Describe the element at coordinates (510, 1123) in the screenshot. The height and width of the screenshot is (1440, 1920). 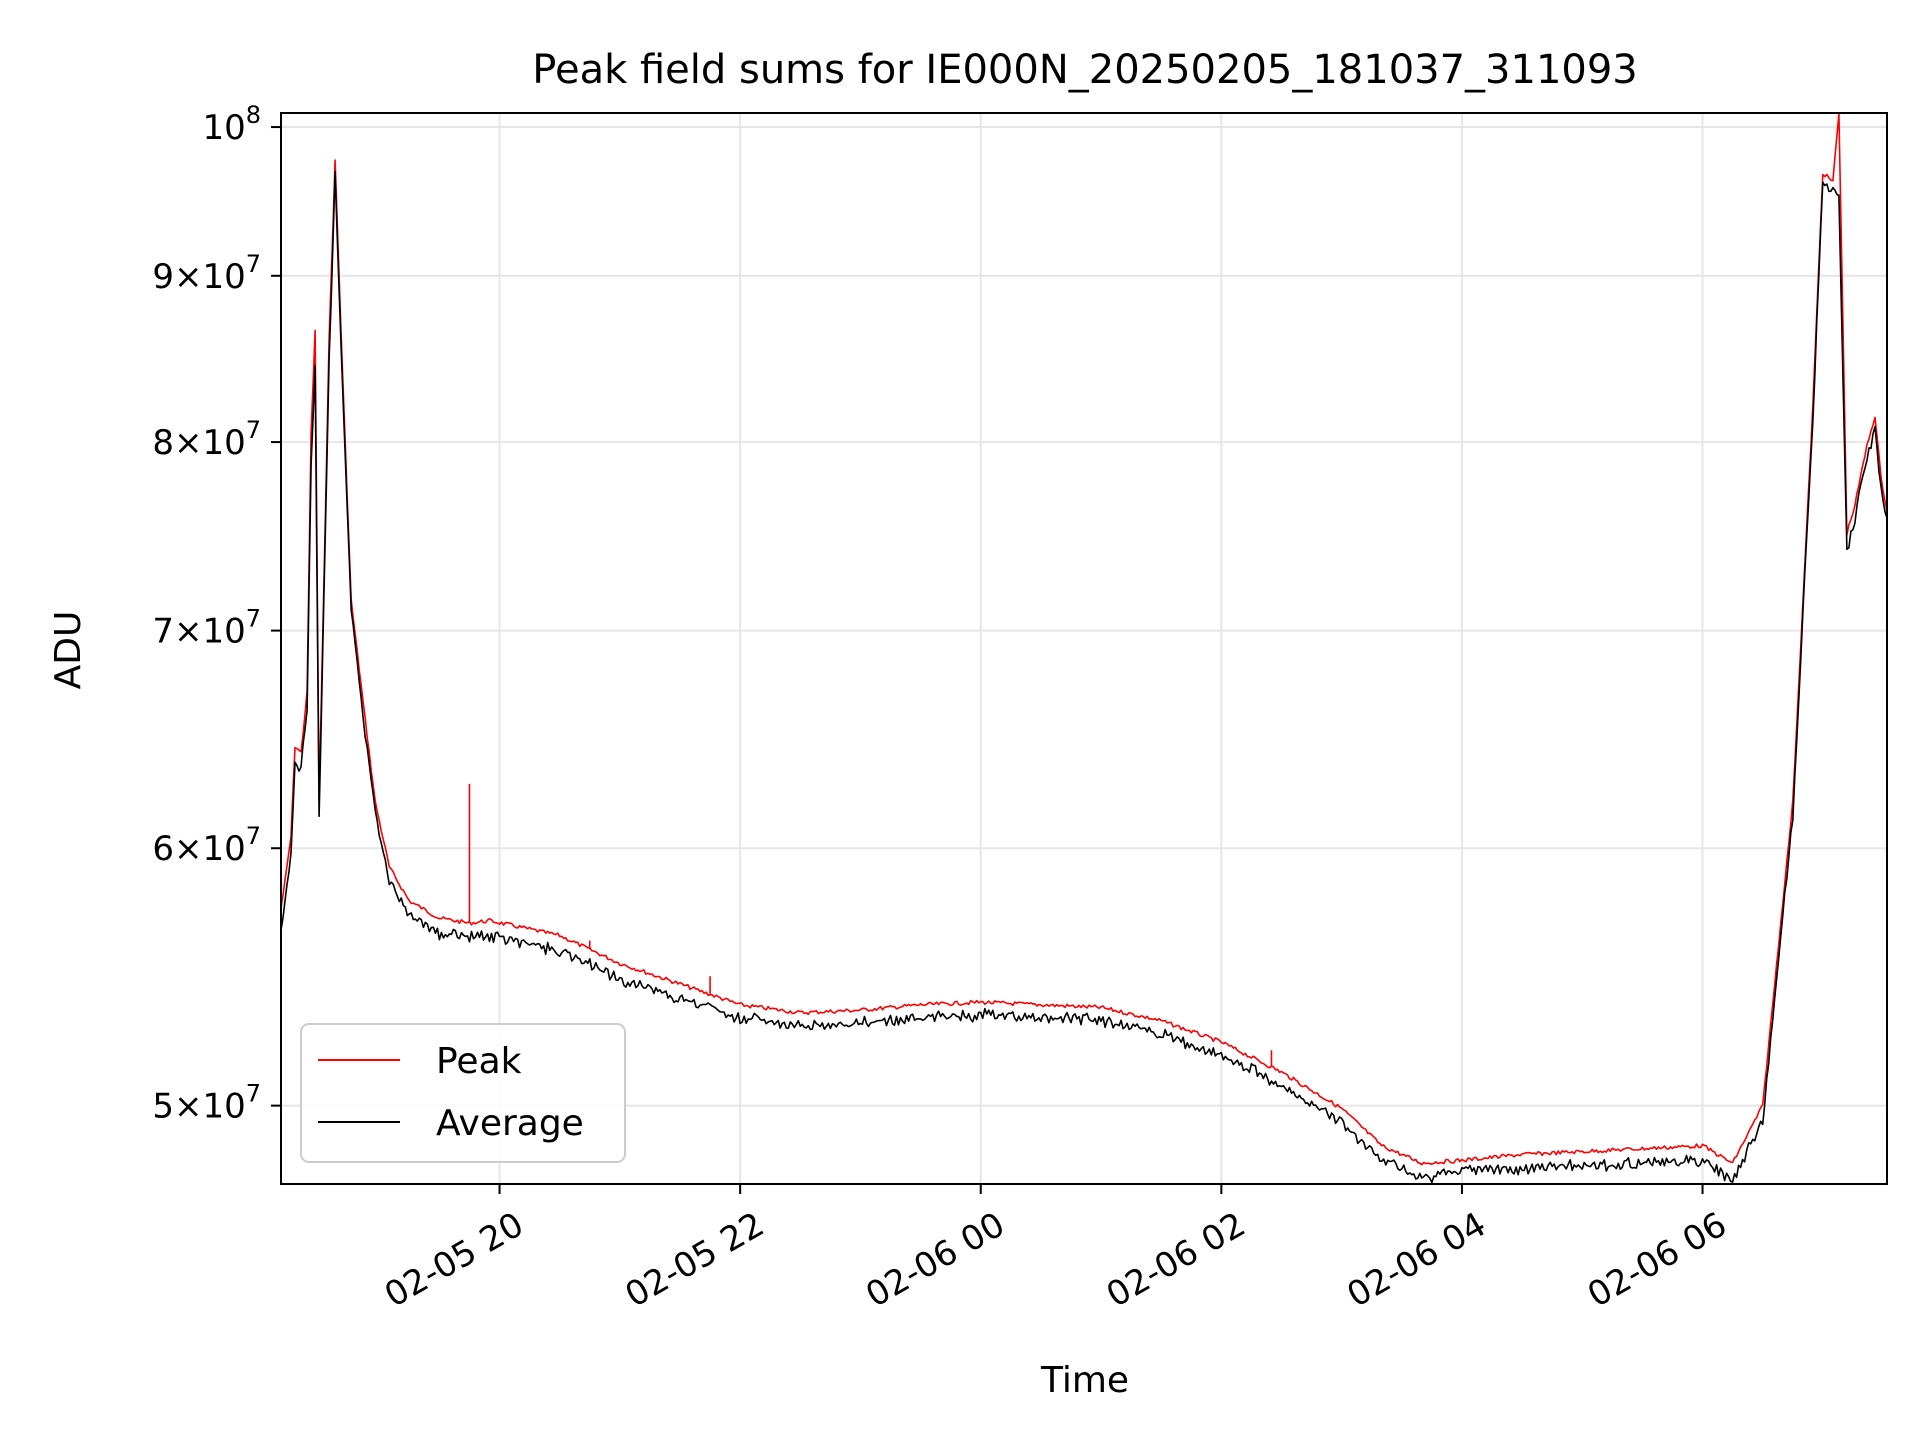
I see `legend-label-average: Average` at that location.